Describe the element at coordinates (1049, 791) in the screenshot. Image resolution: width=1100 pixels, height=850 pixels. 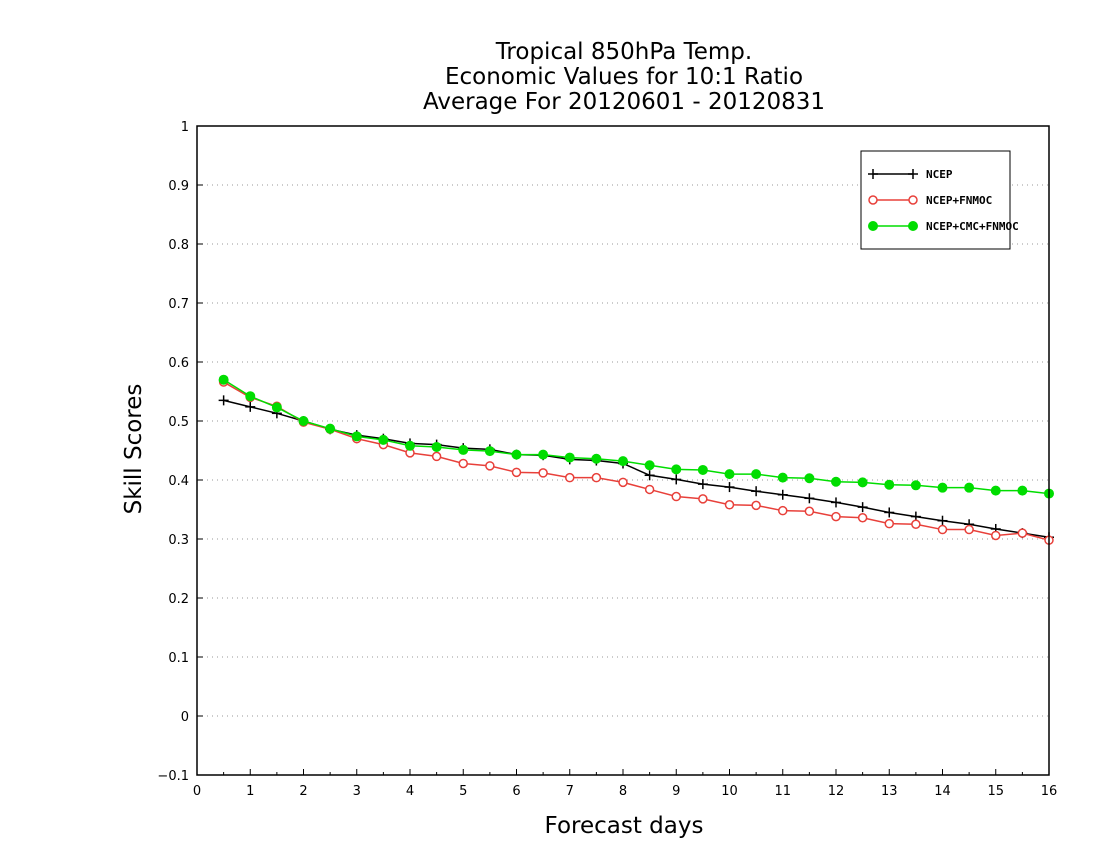
I see `x-tick-label: 16` at that location.